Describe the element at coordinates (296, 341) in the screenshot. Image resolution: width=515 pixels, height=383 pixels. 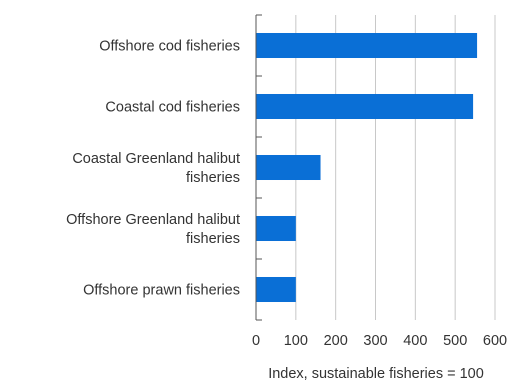
I see `x-tick-label: 100` at that location.